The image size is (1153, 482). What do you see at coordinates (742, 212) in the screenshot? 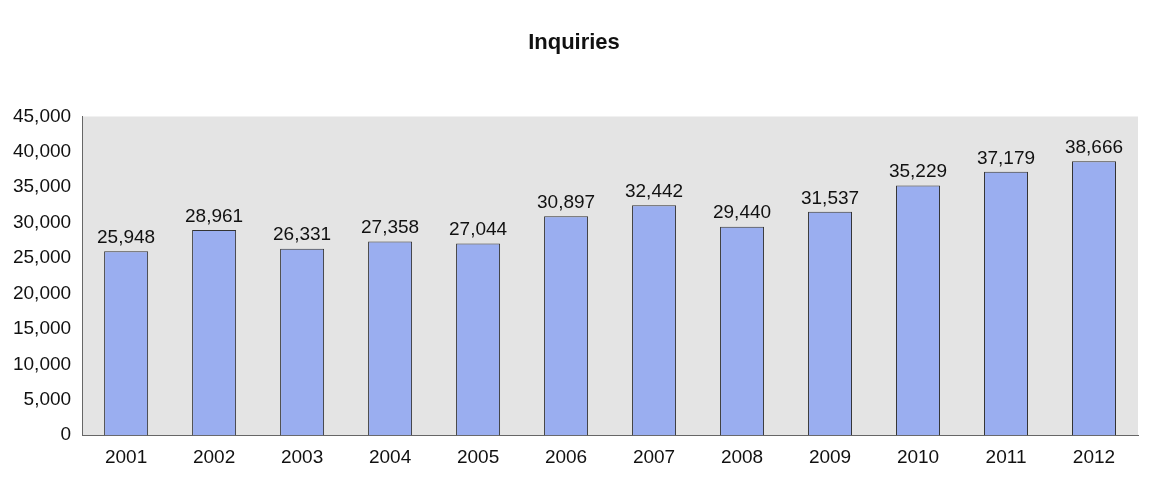
I see `data-label: 29,440` at bounding box center [742, 212].